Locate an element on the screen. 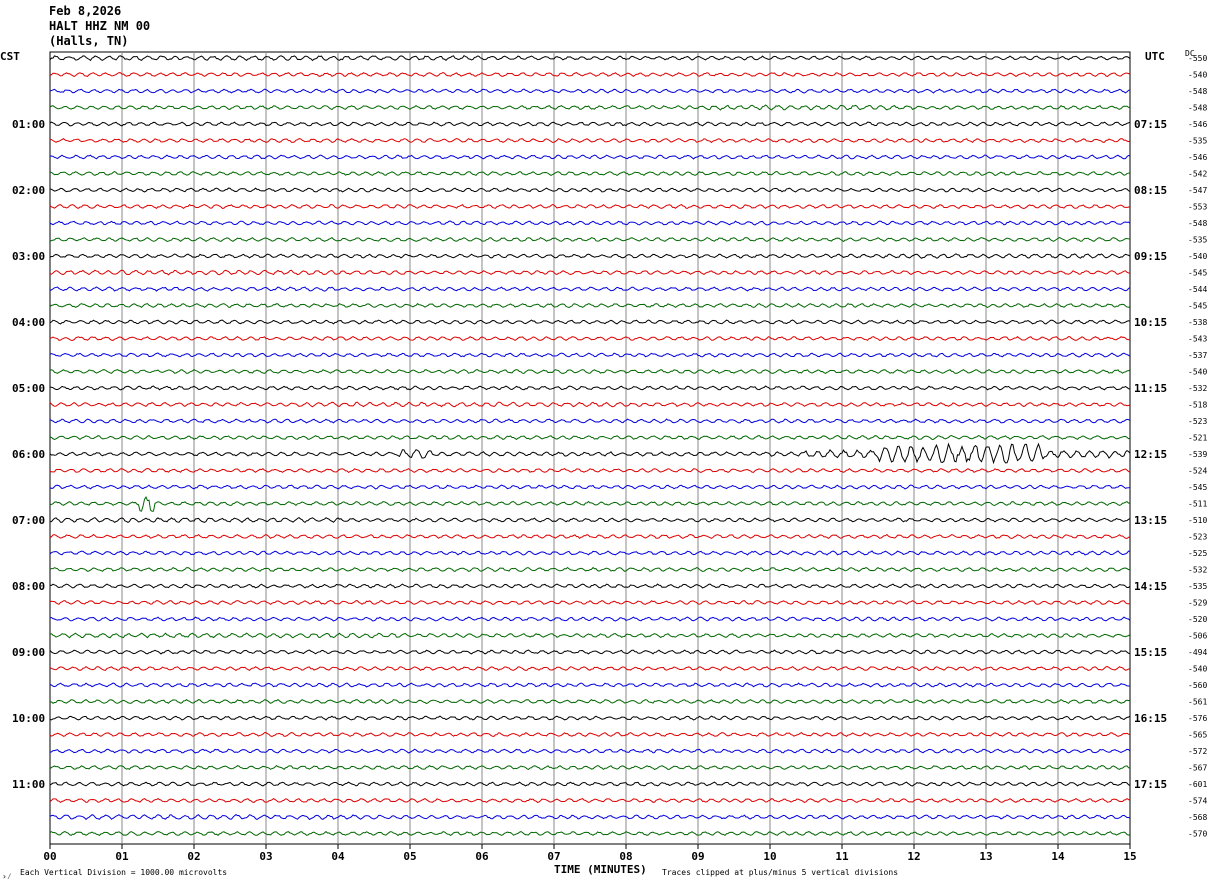 The height and width of the screenshot is (886, 1210). x-tick-label: 00 is located at coordinates (49, 856).